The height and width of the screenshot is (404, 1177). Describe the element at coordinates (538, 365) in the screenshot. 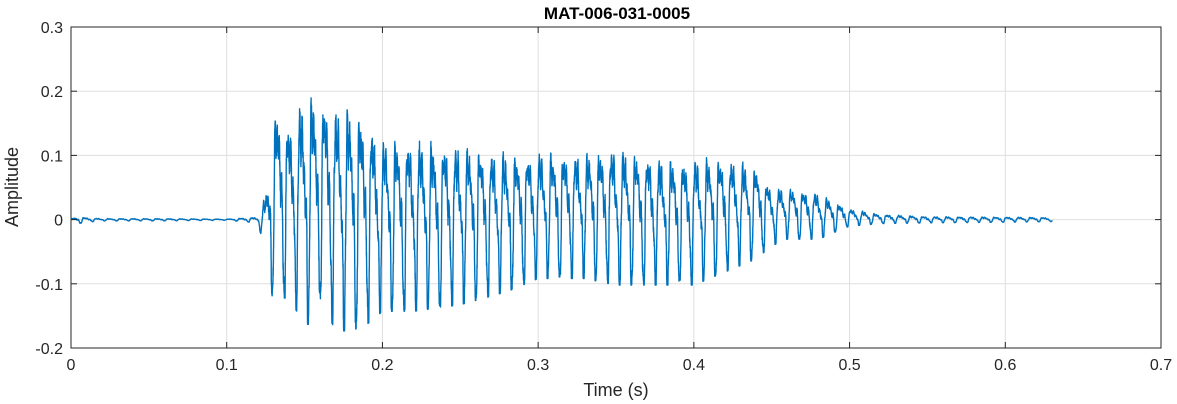

I see `x-tick-label: 0.3` at that location.